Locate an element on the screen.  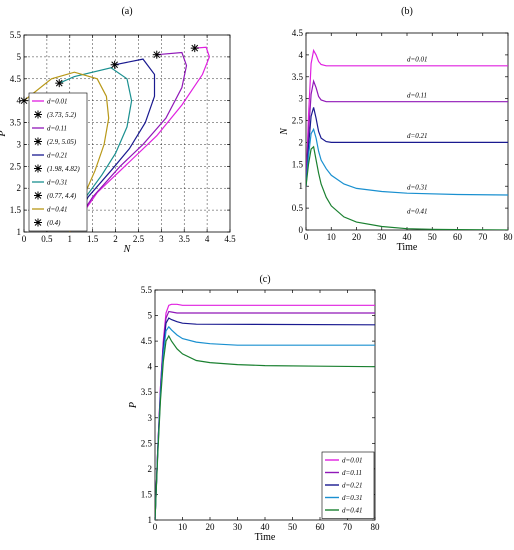
legend-label: d=0.21 is located at coordinates (352, 486).